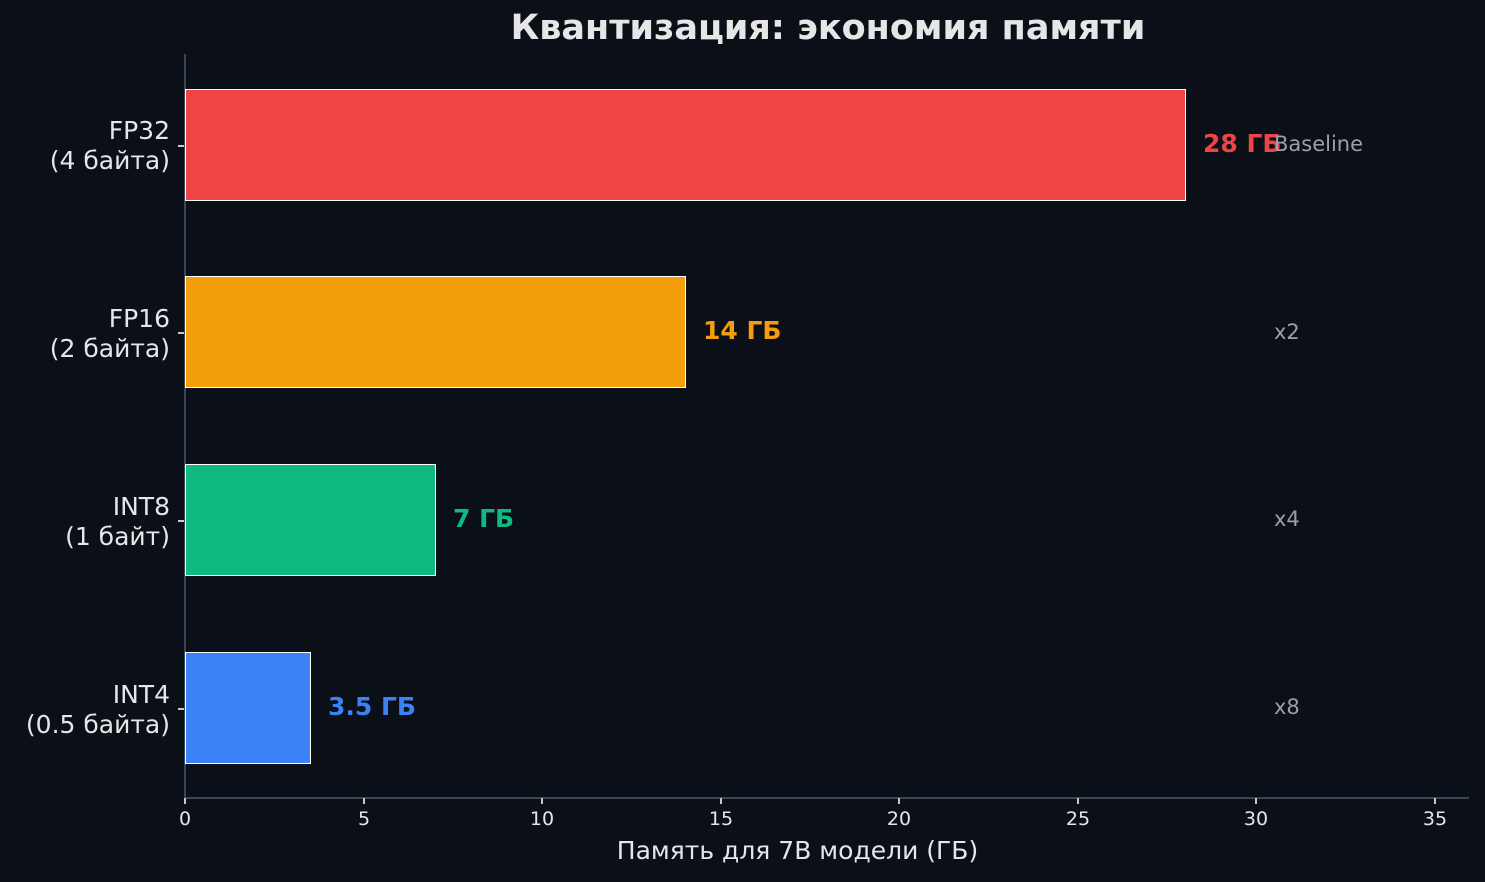  What do you see at coordinates (185, 426) in the screenshot?
I see `y-axis-line` at bounding box center [185, 426].